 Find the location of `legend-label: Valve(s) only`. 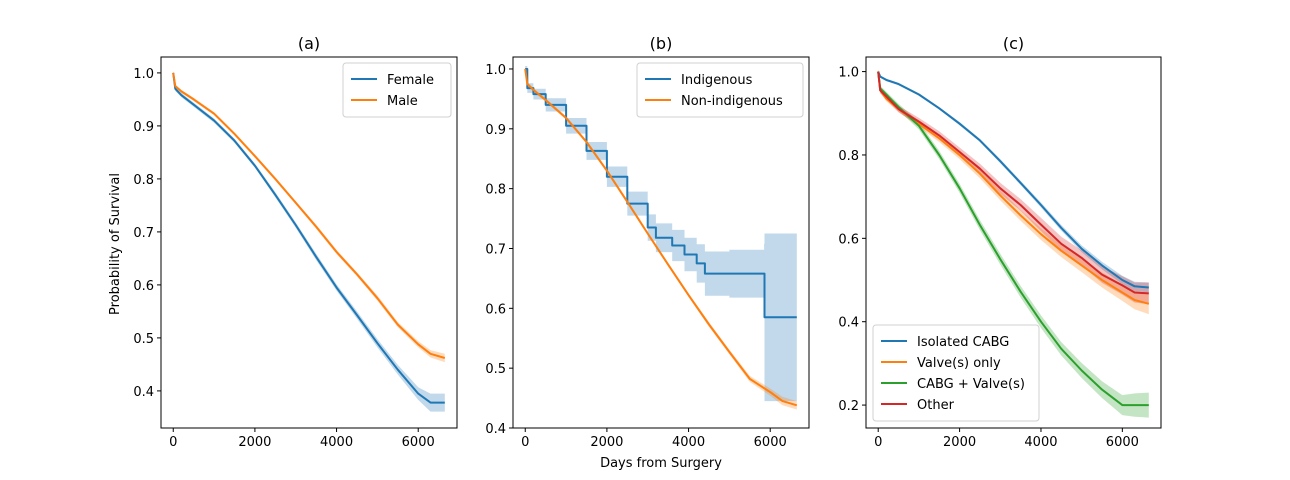

legend-label: Valve(s) only is located at coordinates (959, 363).